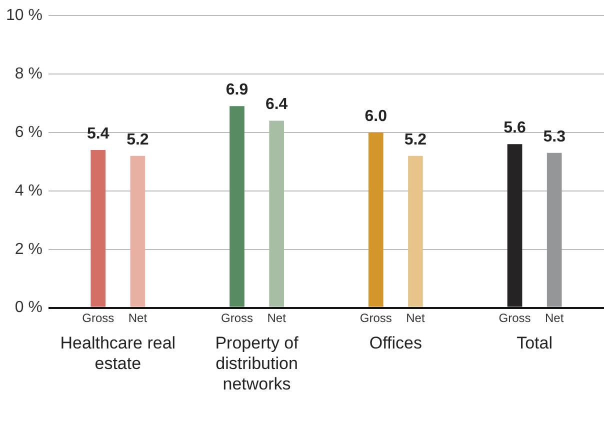  Describe the element at coordinates (118, 354) in the screenshot. I see `x-tick-label: Healthcare real estate` at that location.